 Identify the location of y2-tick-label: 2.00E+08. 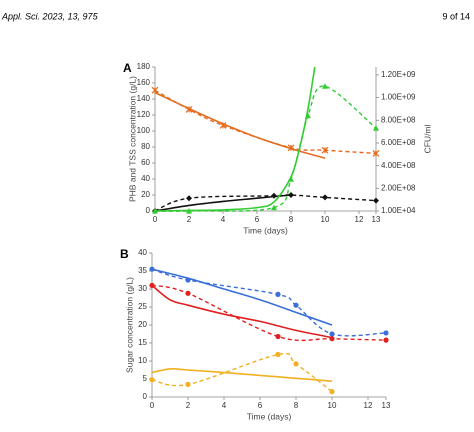
(398, 187).